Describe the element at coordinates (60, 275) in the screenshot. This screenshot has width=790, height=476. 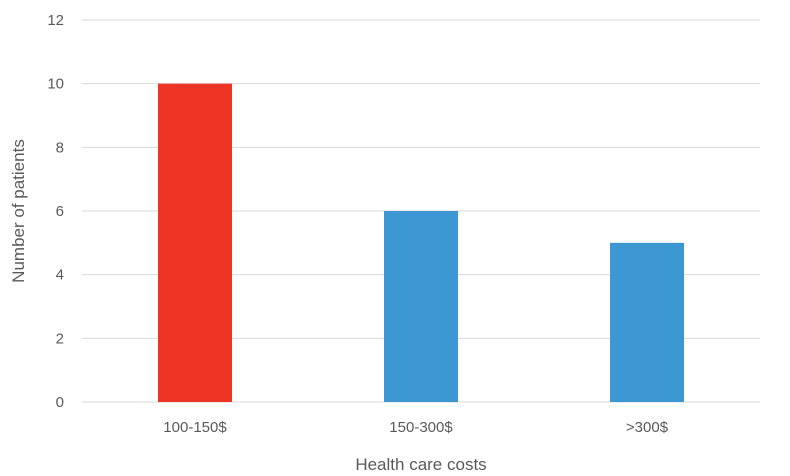
I see `y-tick-label: 4` at that location.